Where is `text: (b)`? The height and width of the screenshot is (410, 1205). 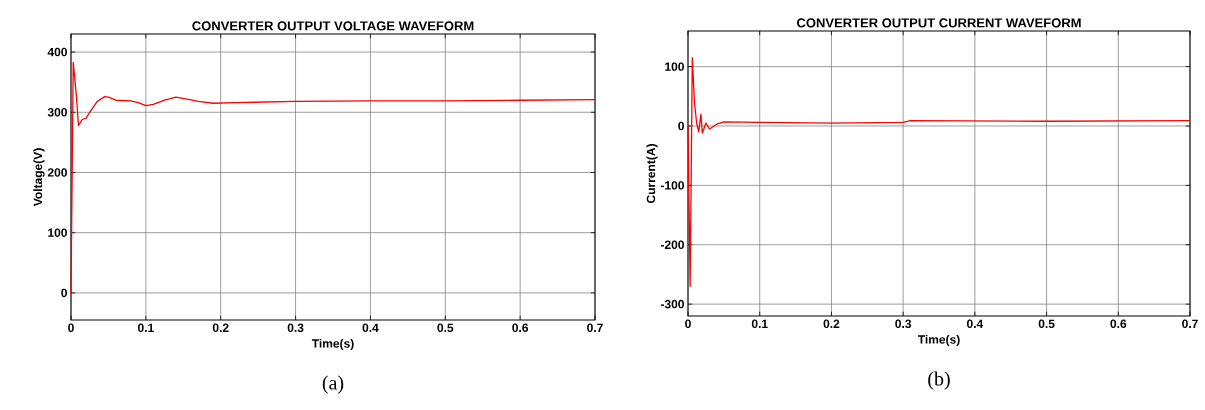 text: (b) is located at coordinates (939, 380).